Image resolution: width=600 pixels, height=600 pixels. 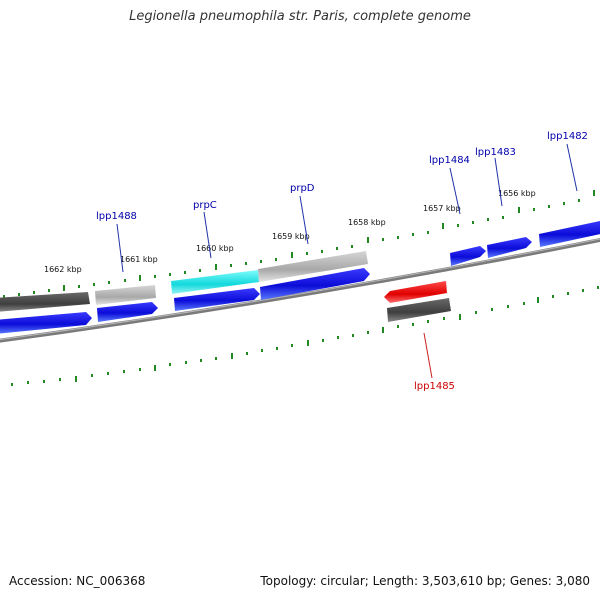 I want to click on tick-label: 1658 kbp, so click(x=367, y=222).